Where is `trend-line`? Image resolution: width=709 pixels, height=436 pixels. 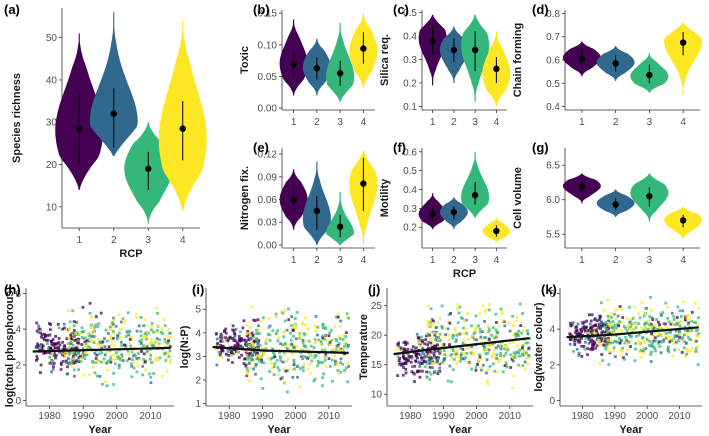
trend-line is located at coordinates (280, 349).